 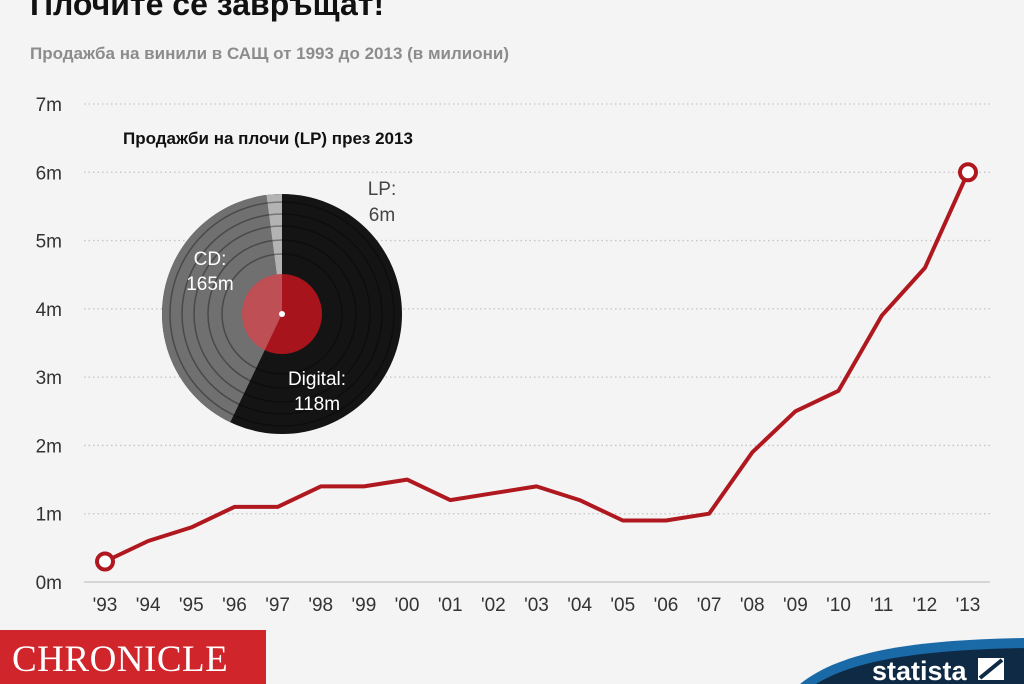 I want to click on x-tick-label: '99, so click(x=364, y=605).